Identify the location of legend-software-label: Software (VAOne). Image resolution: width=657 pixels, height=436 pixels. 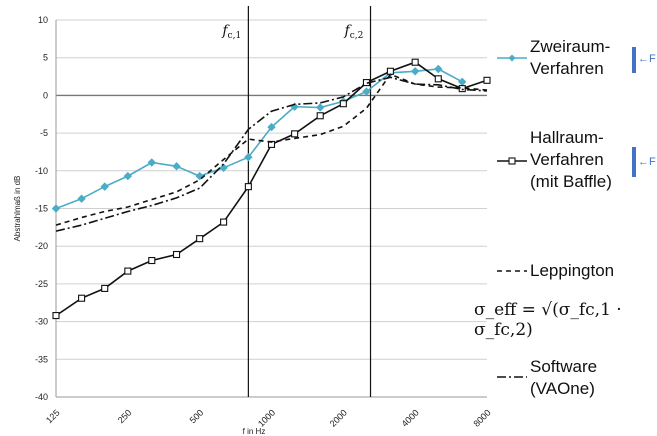
(564, 377).